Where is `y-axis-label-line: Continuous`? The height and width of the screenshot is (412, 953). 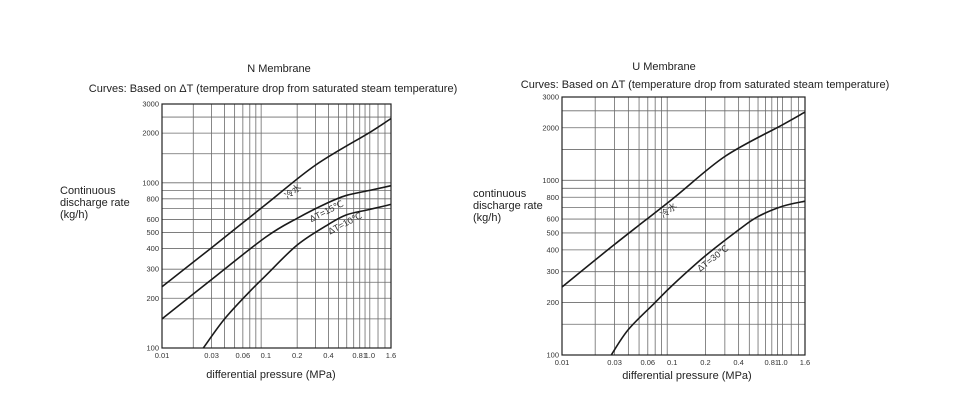
y-axis-label-line: Continuous is located at coordinates (88, 191).